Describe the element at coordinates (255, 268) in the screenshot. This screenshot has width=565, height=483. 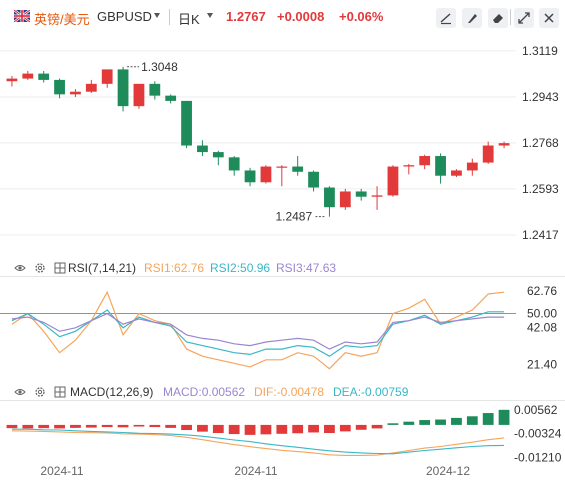
I see `rsi2-value: 50.96` at that location.